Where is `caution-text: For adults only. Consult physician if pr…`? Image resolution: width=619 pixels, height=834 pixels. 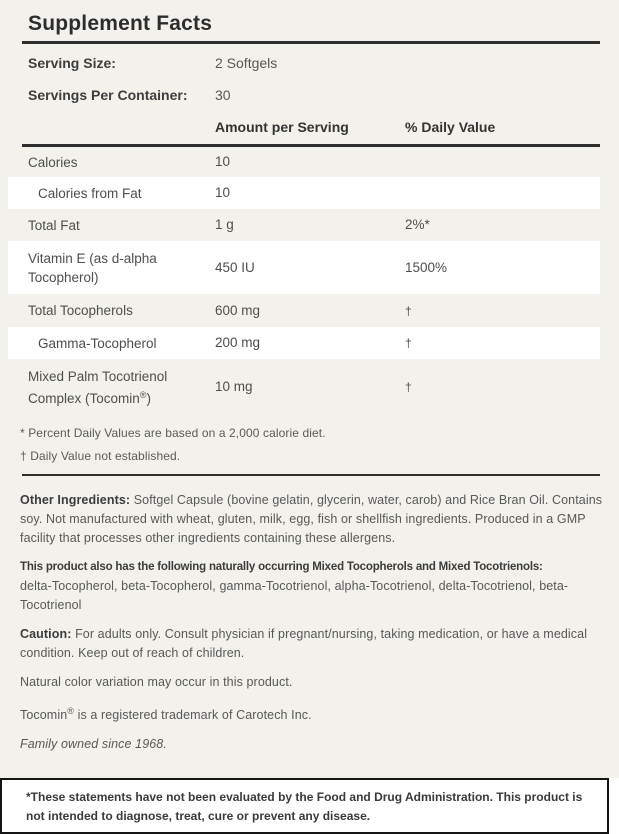
caution-text: For adults only. Consult physician if pr… is located at coordinates (304, 643).